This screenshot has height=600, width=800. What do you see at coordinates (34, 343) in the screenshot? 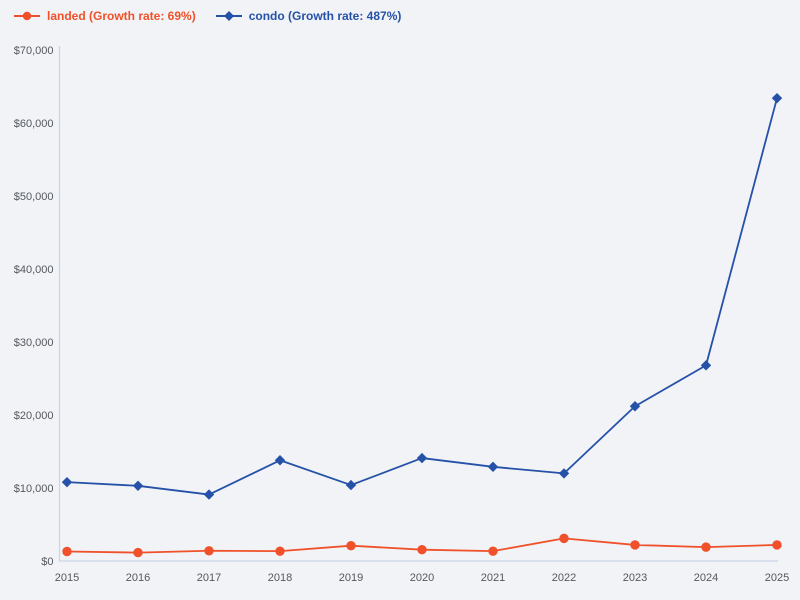
I see `y-axis-tick-label: $30,000` at bounding box center [34, 343].